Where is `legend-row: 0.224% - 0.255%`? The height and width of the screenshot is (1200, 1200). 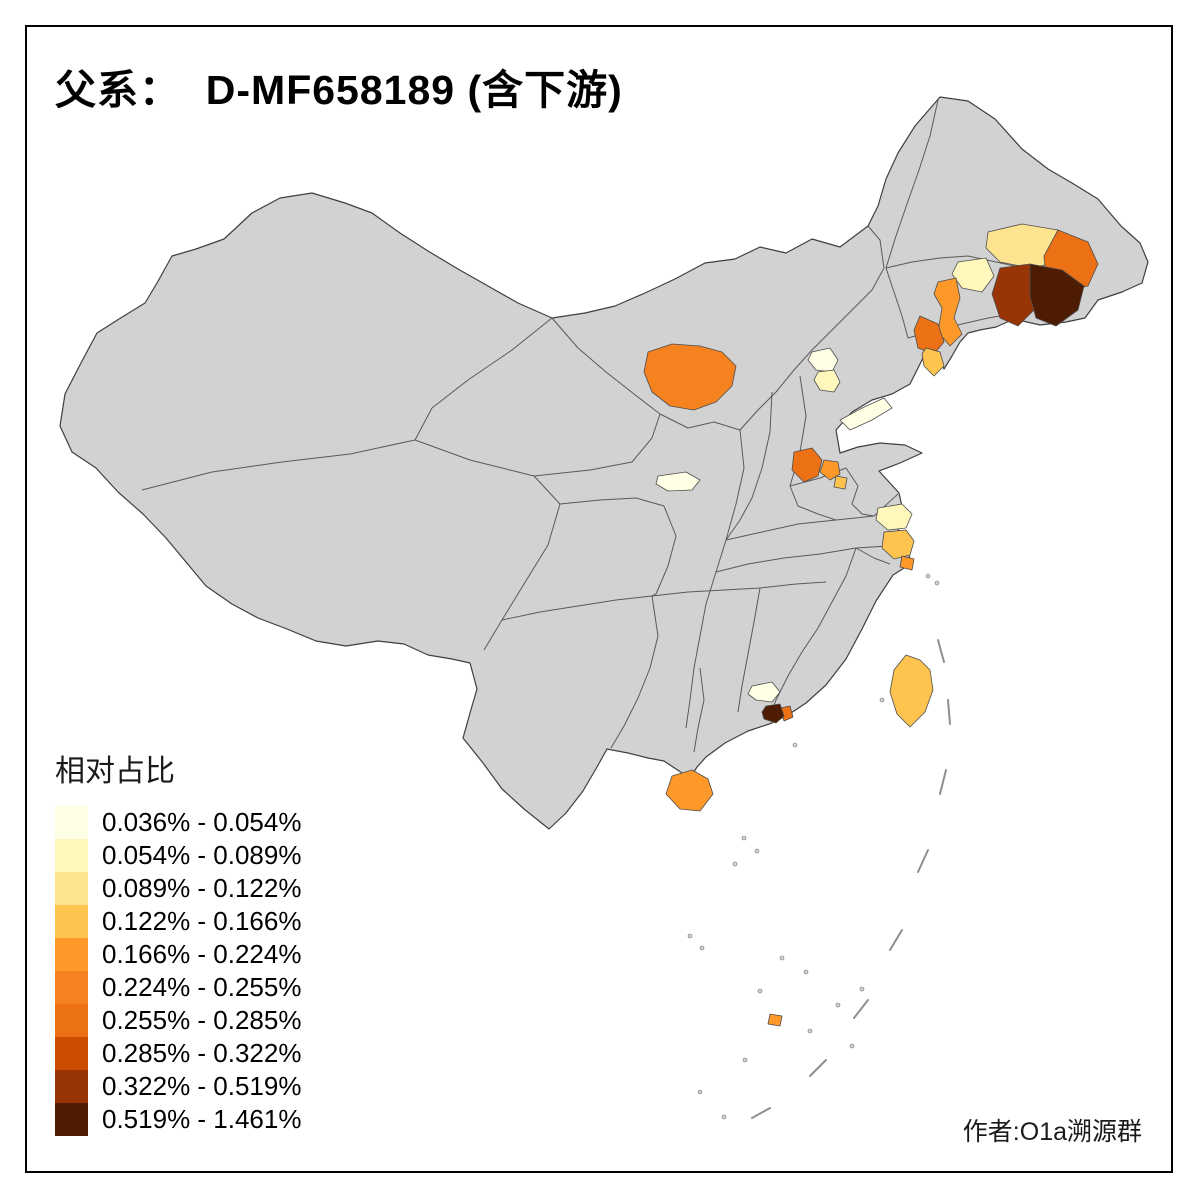
legend-row: 0.224% - 0.255% is located at coordinates (178, 987).